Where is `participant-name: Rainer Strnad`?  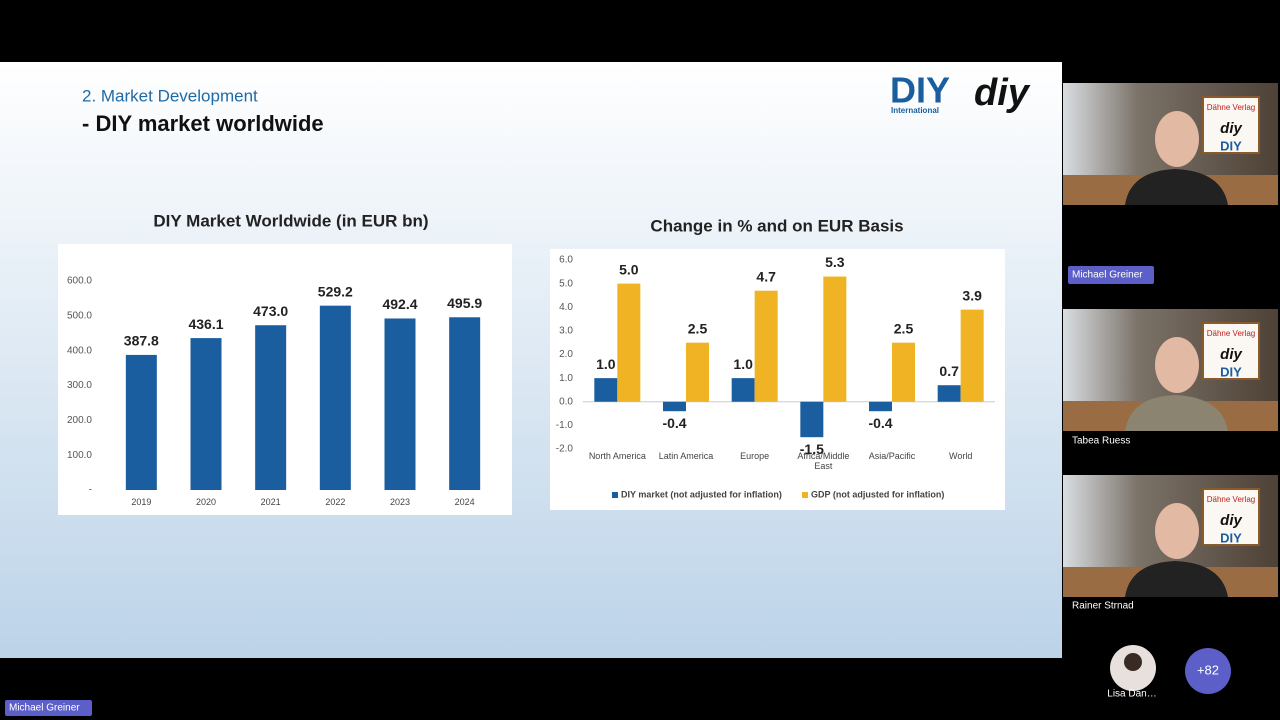
participant-name: Rainer Strnad is located at coordinates (1103, 606).